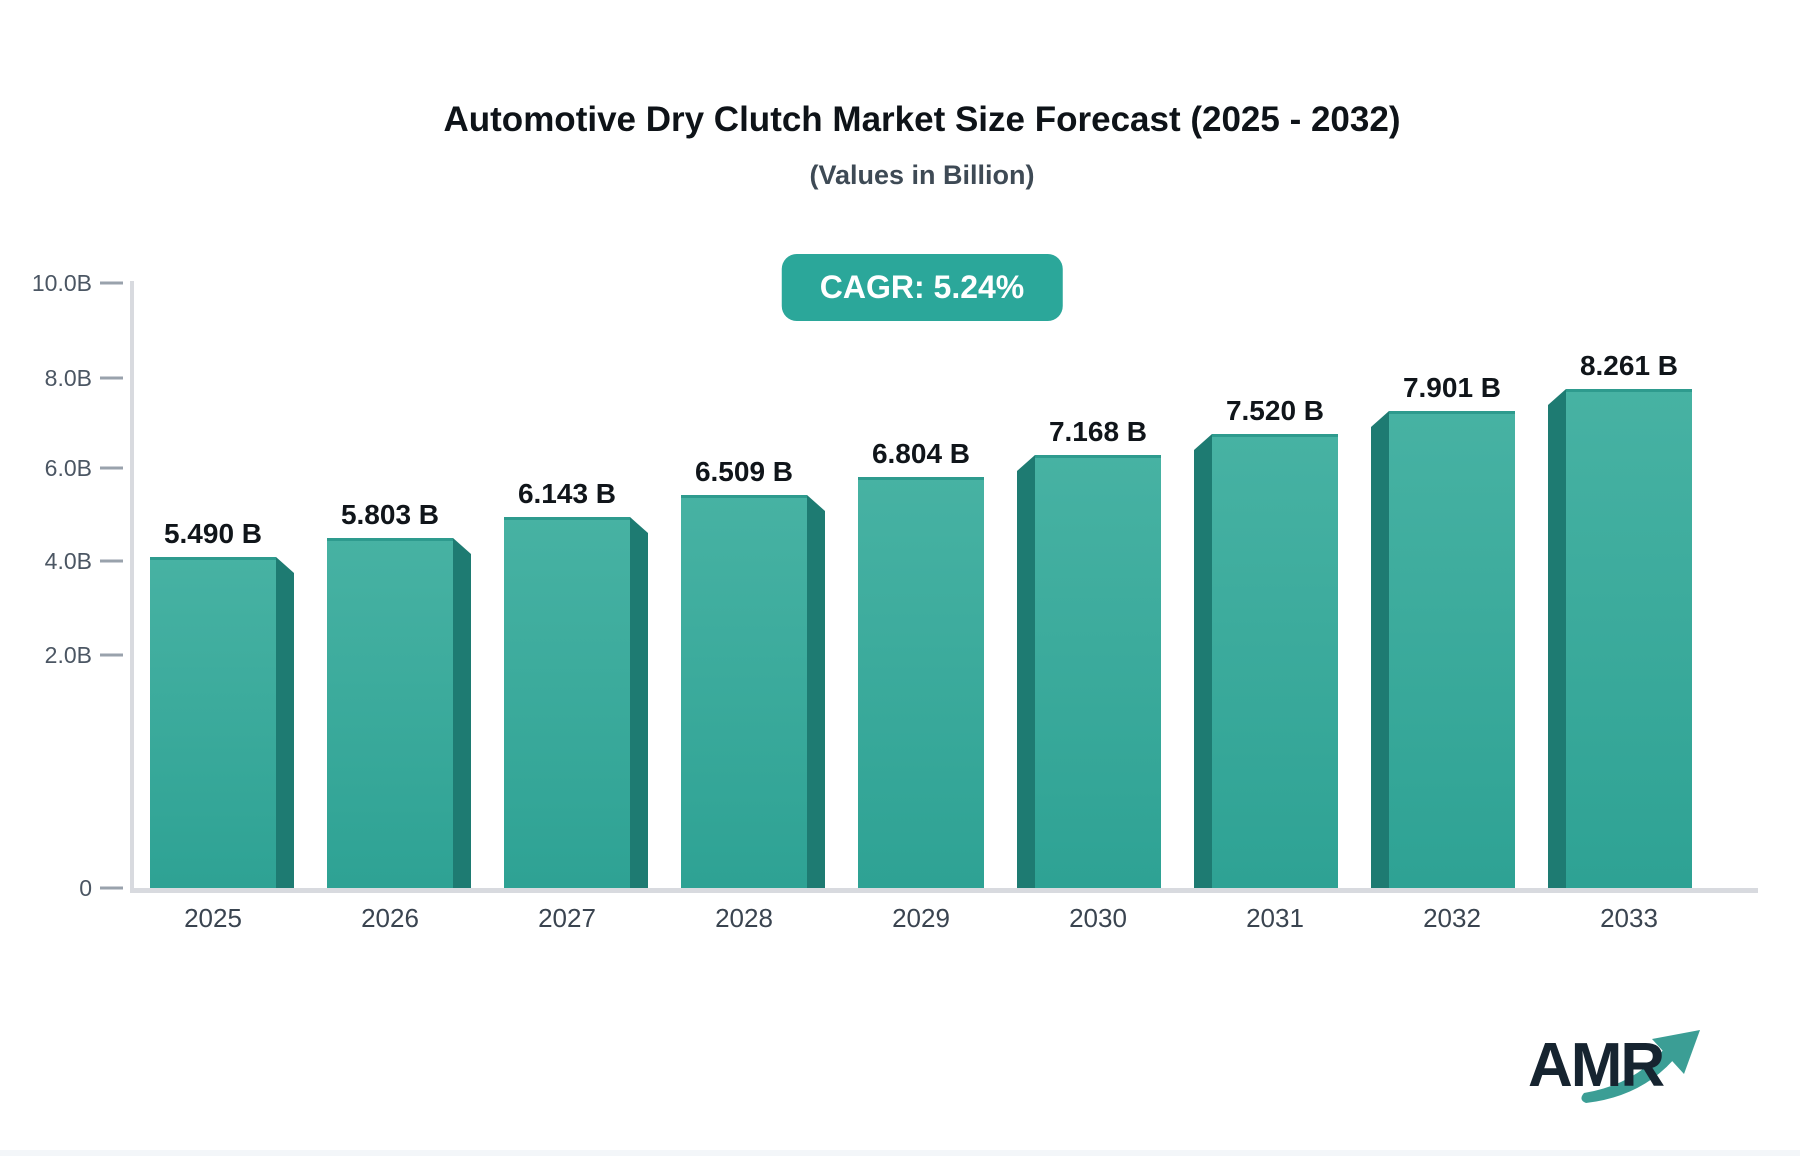 This screenshot has width=1800, height=1156. Describe the element at coordinates (1098, 431) in the screenshot. I see `bar-value-label: 7.168 B` at that location.